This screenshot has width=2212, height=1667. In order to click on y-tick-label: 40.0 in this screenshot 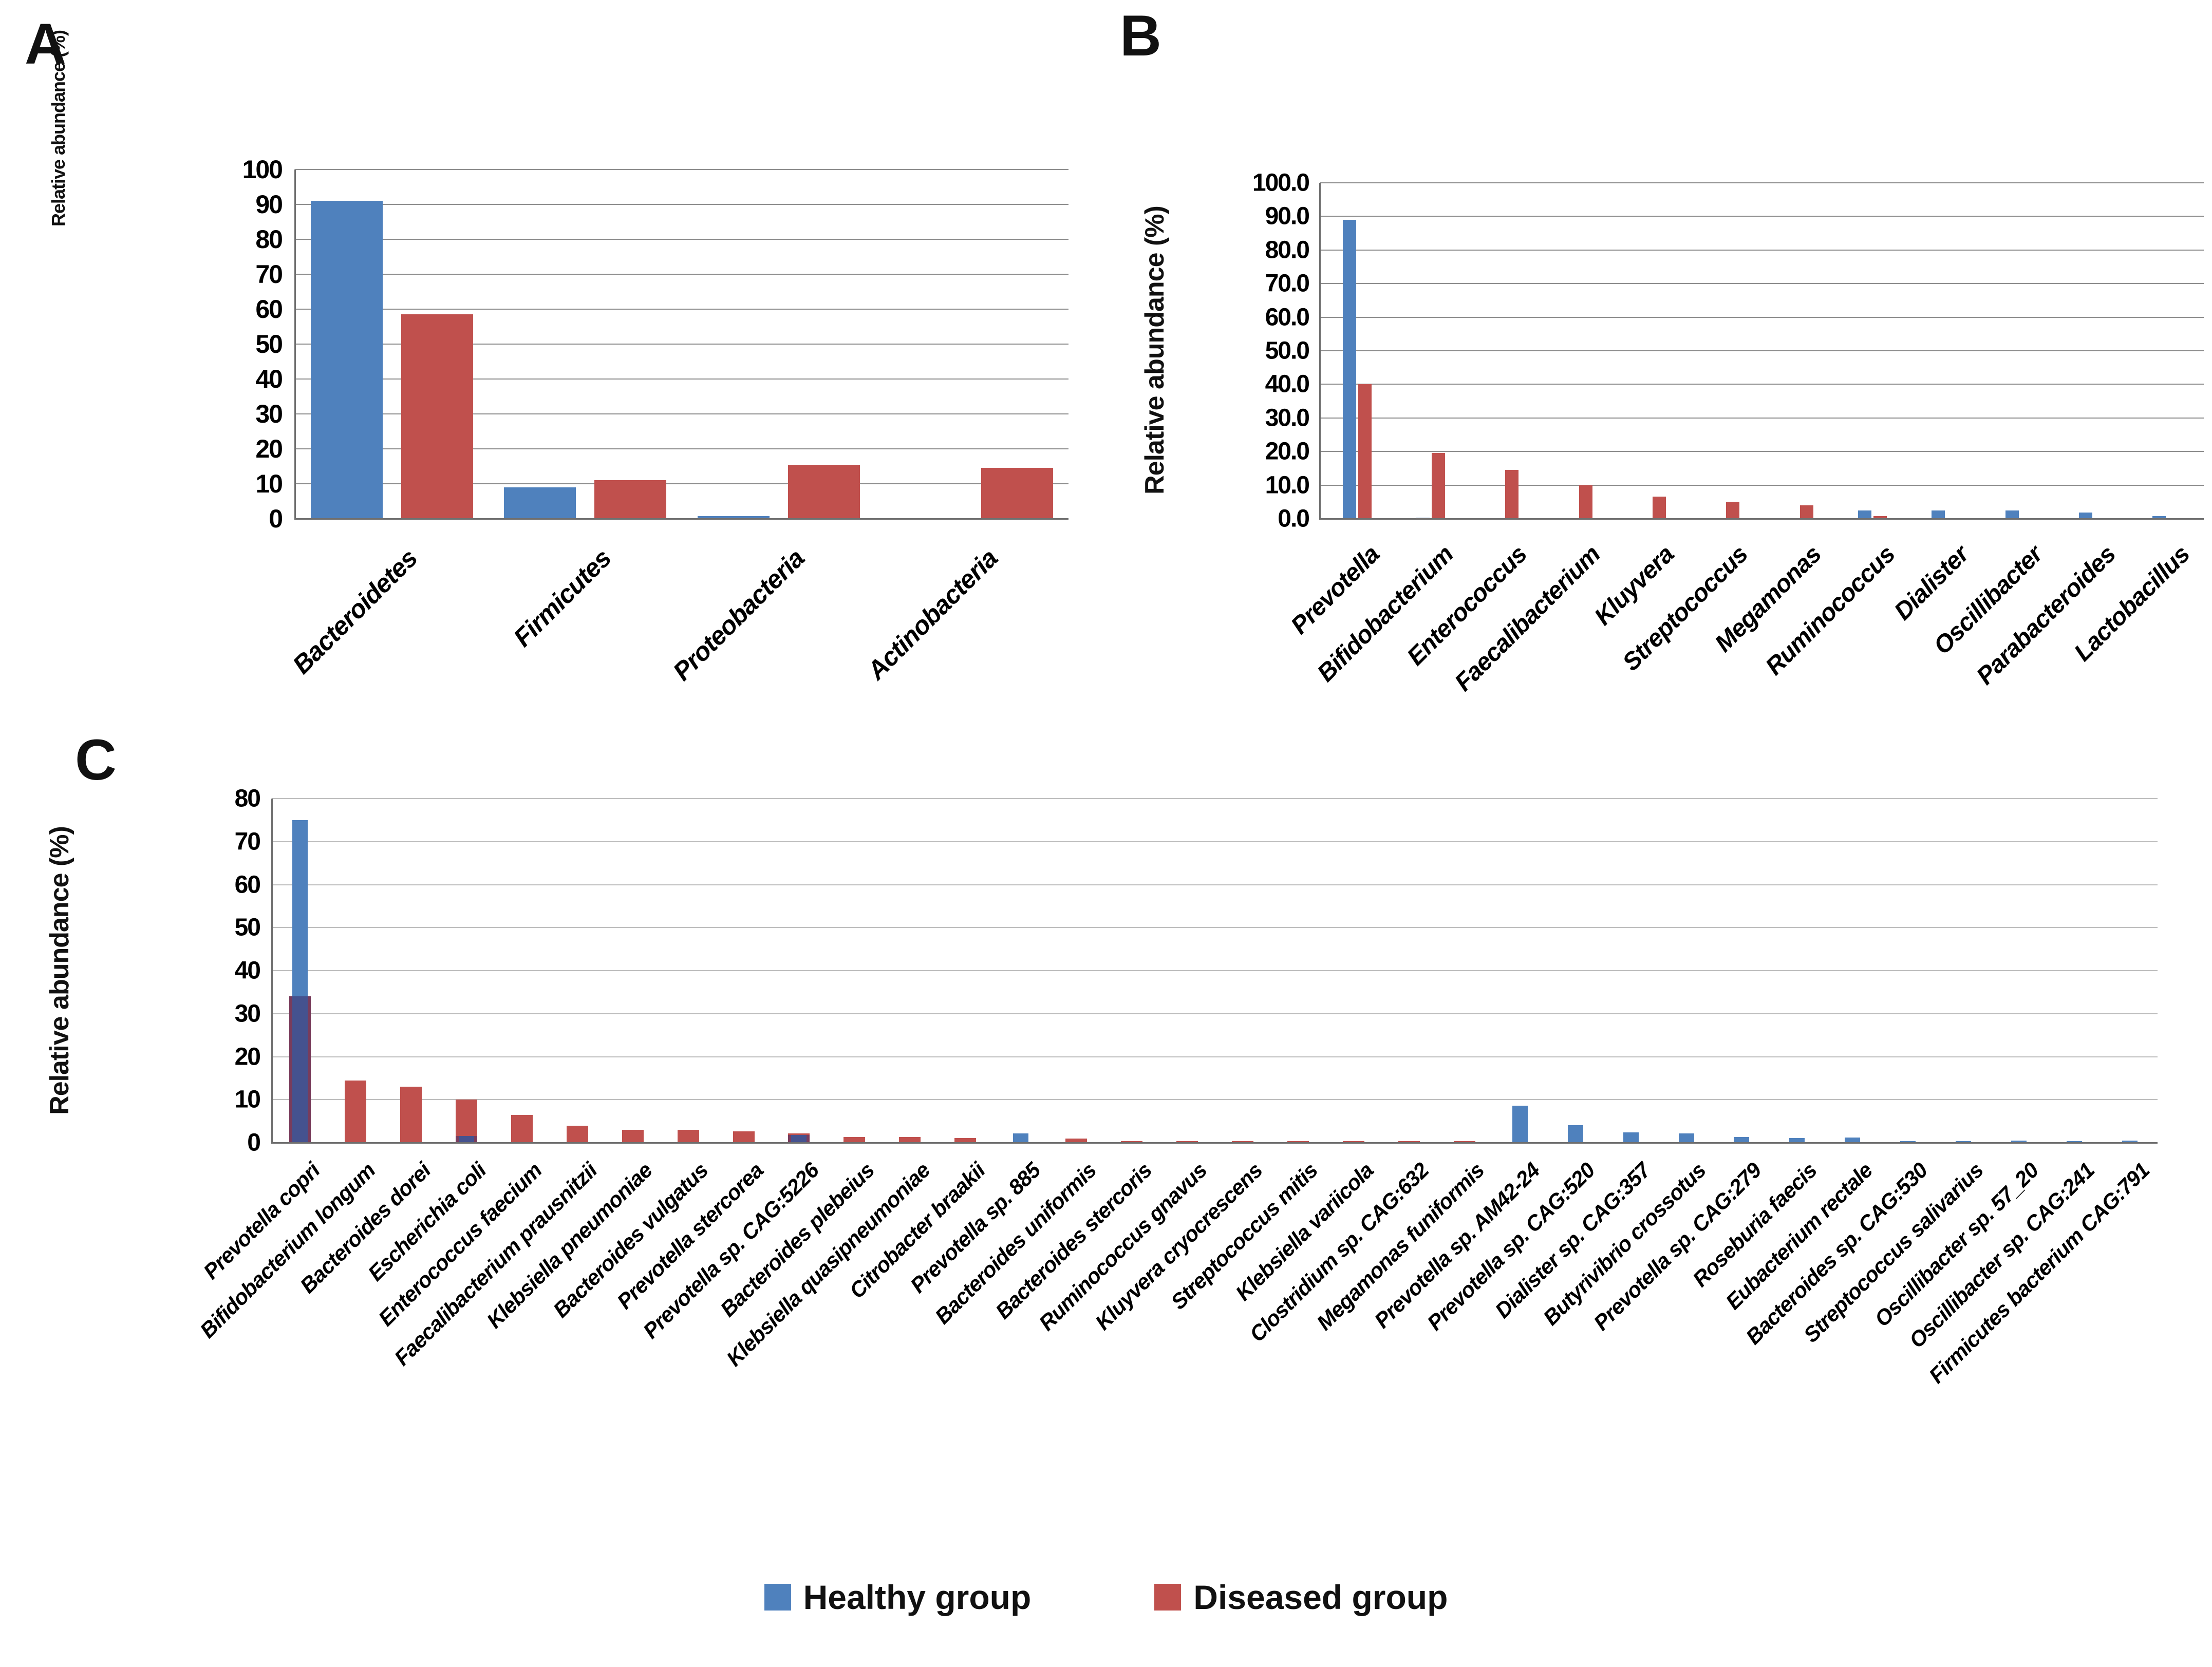, I will do `click(1287, 384)`.